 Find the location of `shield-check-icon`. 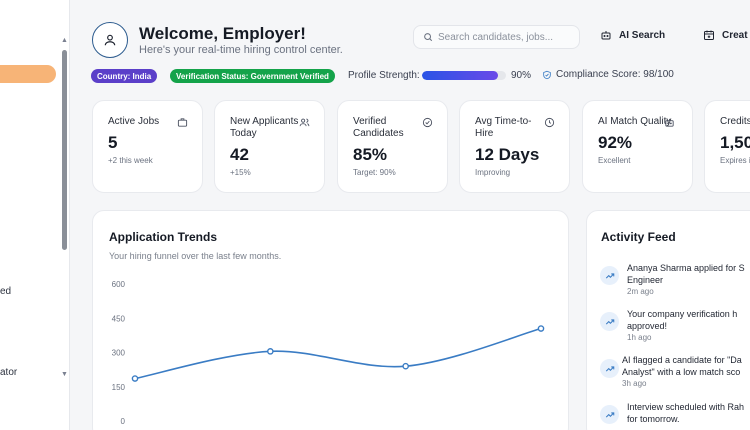

shield-check-icon is located at coordinates (547, 74).